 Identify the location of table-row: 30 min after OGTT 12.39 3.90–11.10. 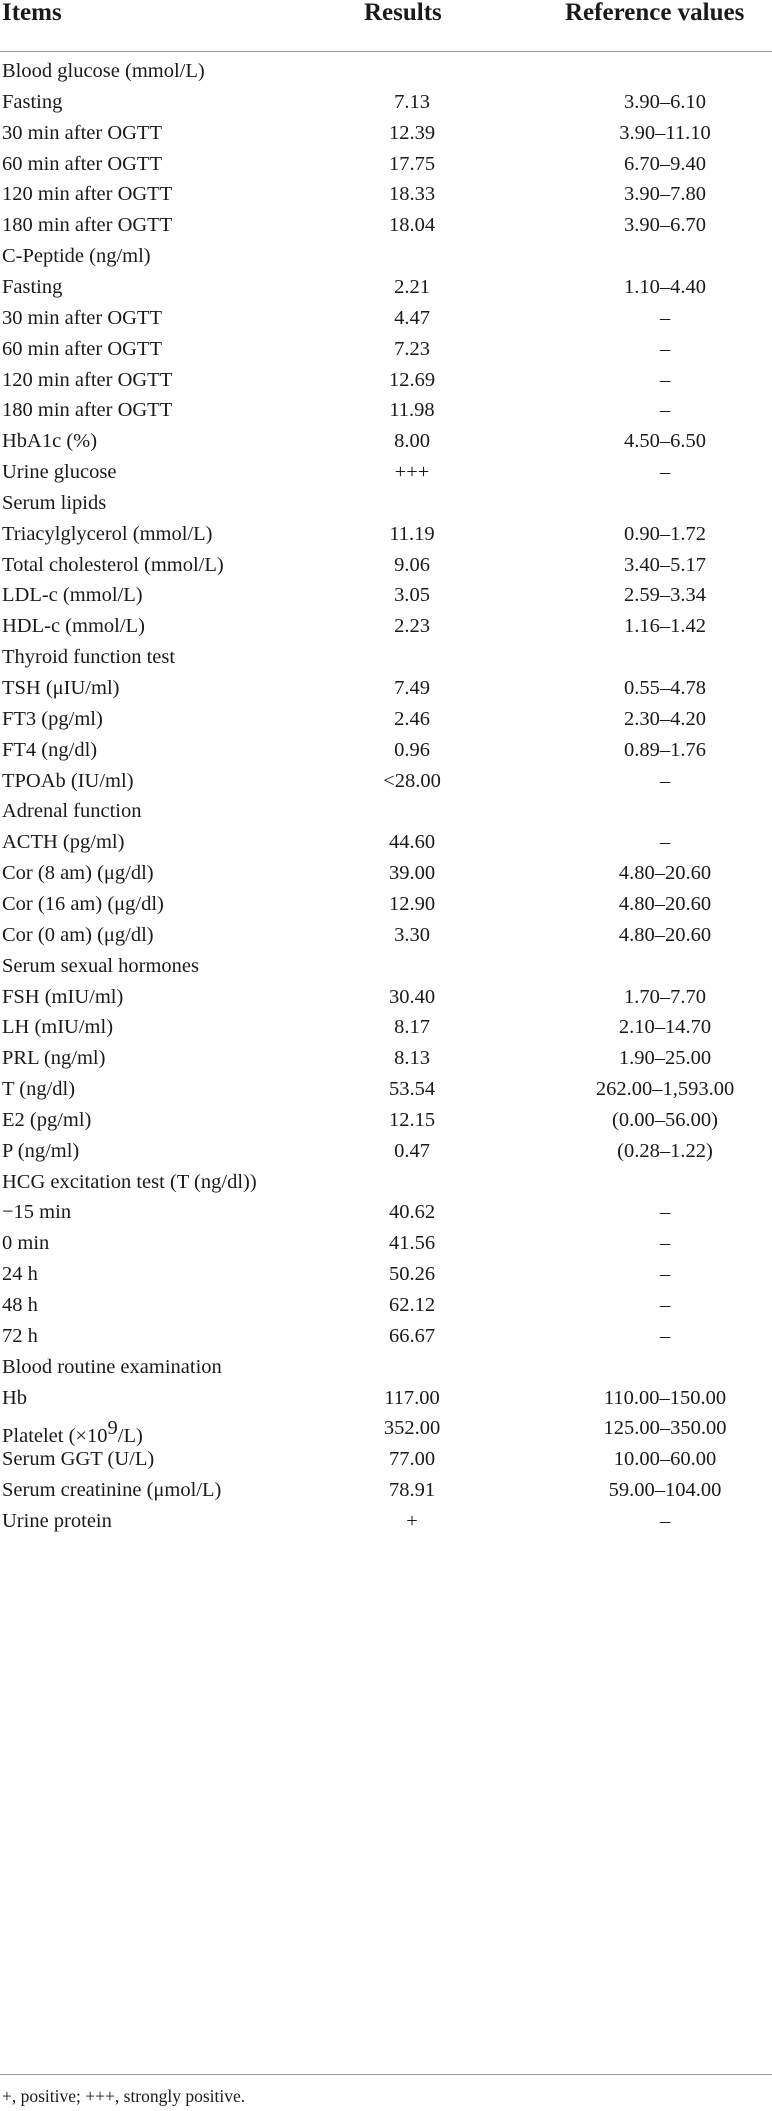
(386, 133).